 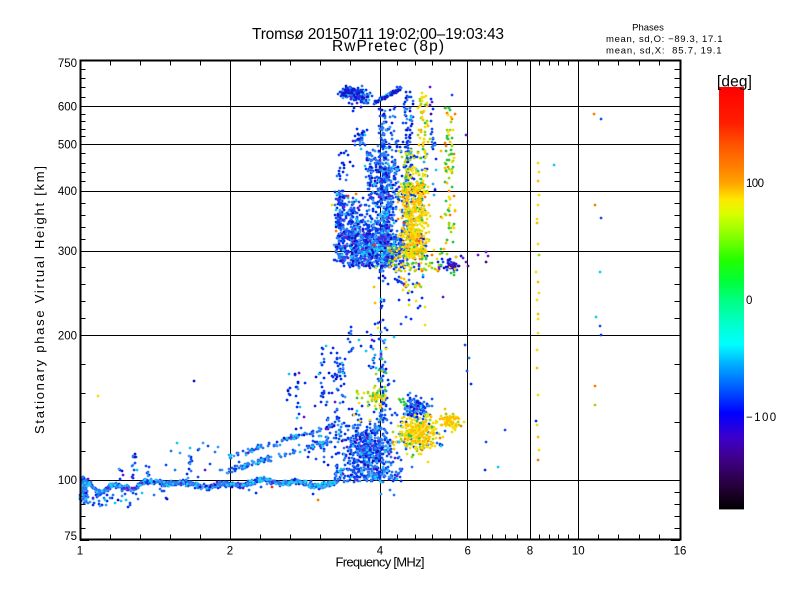 I want to click on svg-text: mean, sd,X: 85.7, 19.1, so click(x=664, y=51).